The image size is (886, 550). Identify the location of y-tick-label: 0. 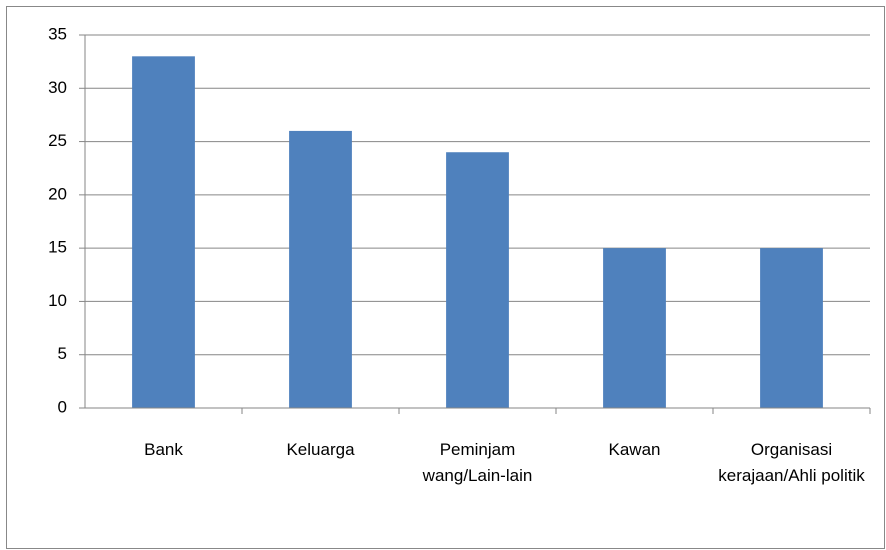
(62, 406).